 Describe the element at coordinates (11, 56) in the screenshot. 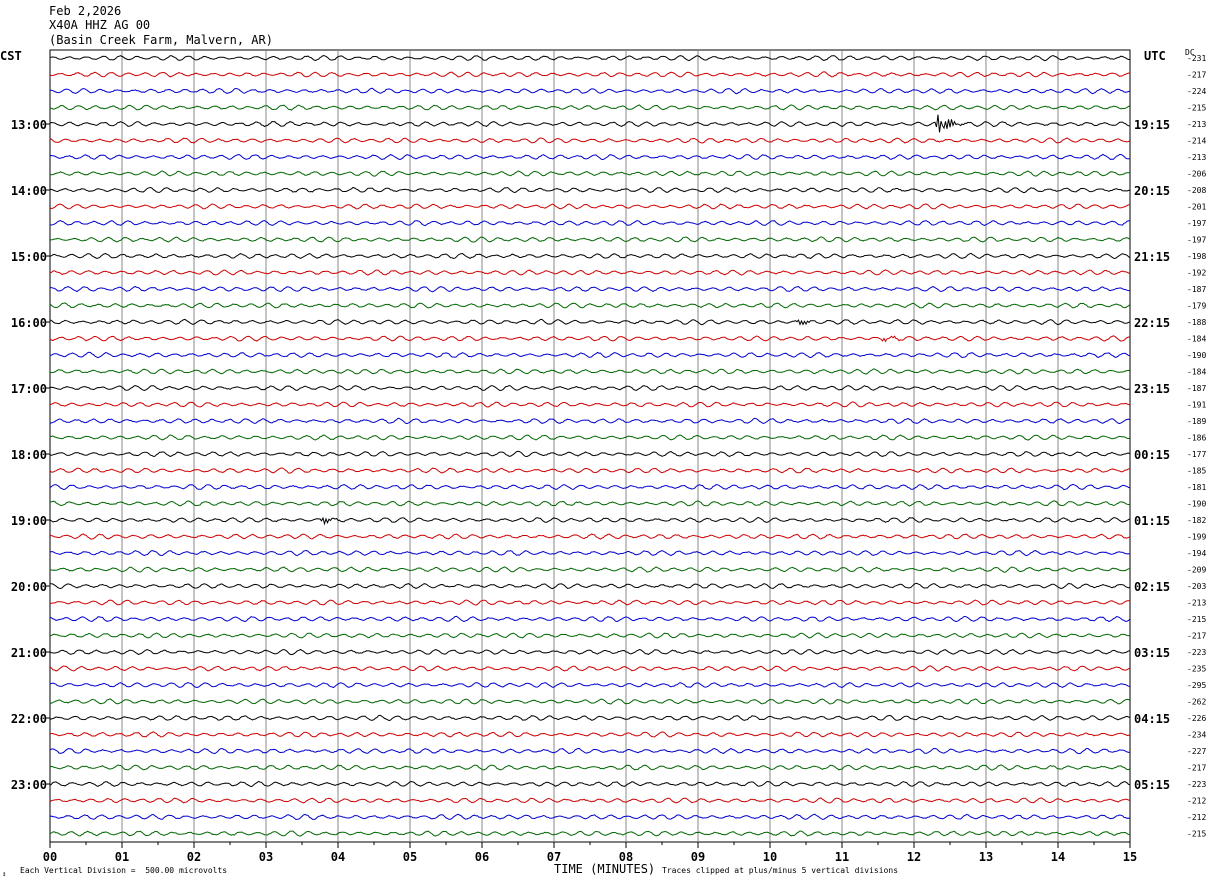

I see `left-timezone-label: CST` at that location.